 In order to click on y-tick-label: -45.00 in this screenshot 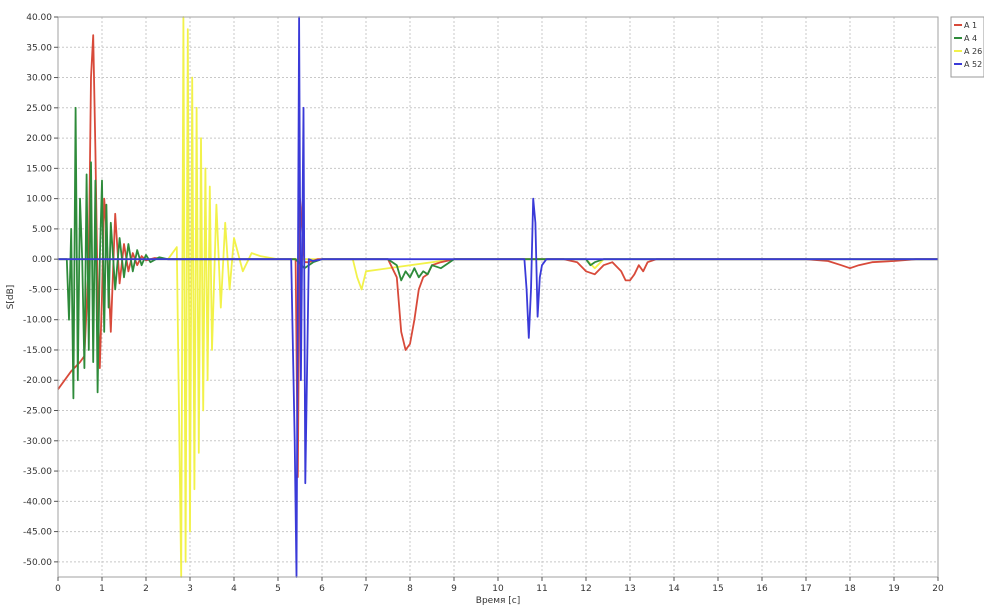, I will do `click(37, 533)`.